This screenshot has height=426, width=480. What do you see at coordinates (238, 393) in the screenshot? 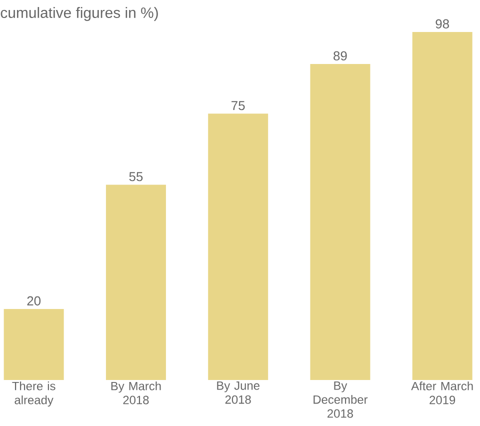
I see `x-tick-label: By June 2018` at bounding box center [238, 393].